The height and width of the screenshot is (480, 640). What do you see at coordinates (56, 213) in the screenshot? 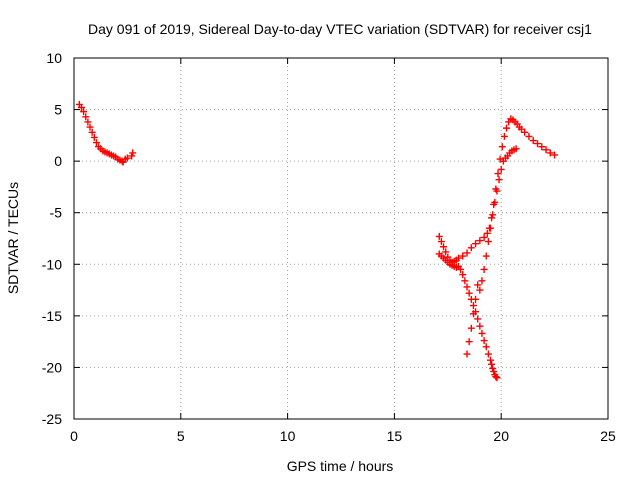
I see `y-tick-label: -5` at bounding box center [56, 213].